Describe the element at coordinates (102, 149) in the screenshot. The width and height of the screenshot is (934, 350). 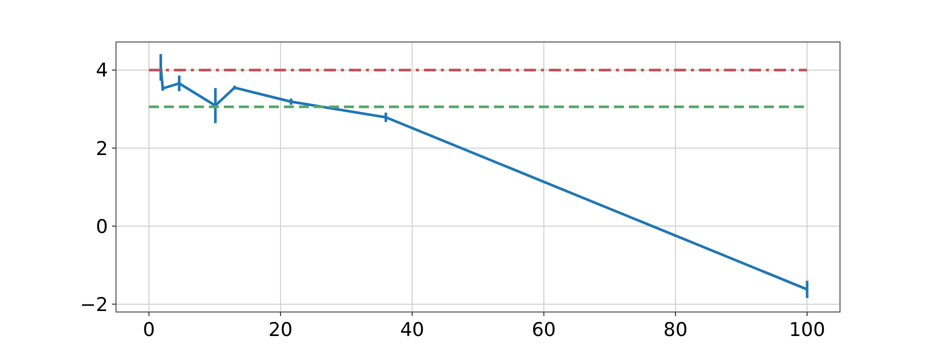
I see `y-tick-label: 2` at that location.